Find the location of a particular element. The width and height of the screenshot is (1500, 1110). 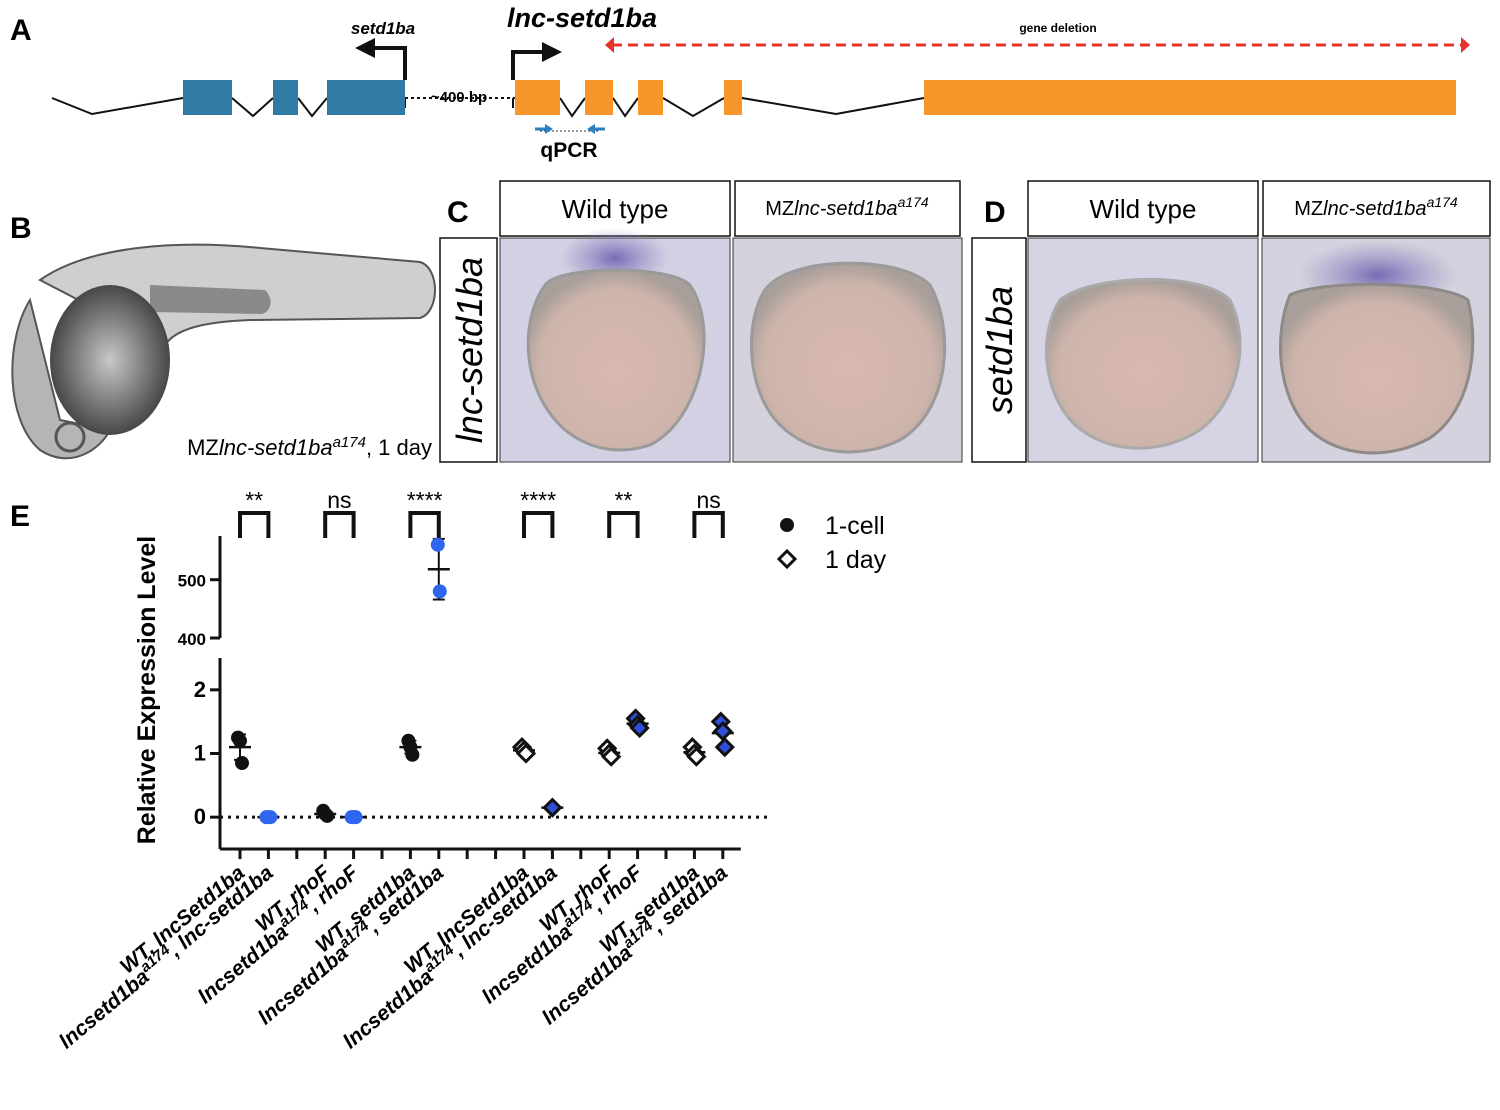

y-tick-label: 2 is located at coordinates (200, 689).